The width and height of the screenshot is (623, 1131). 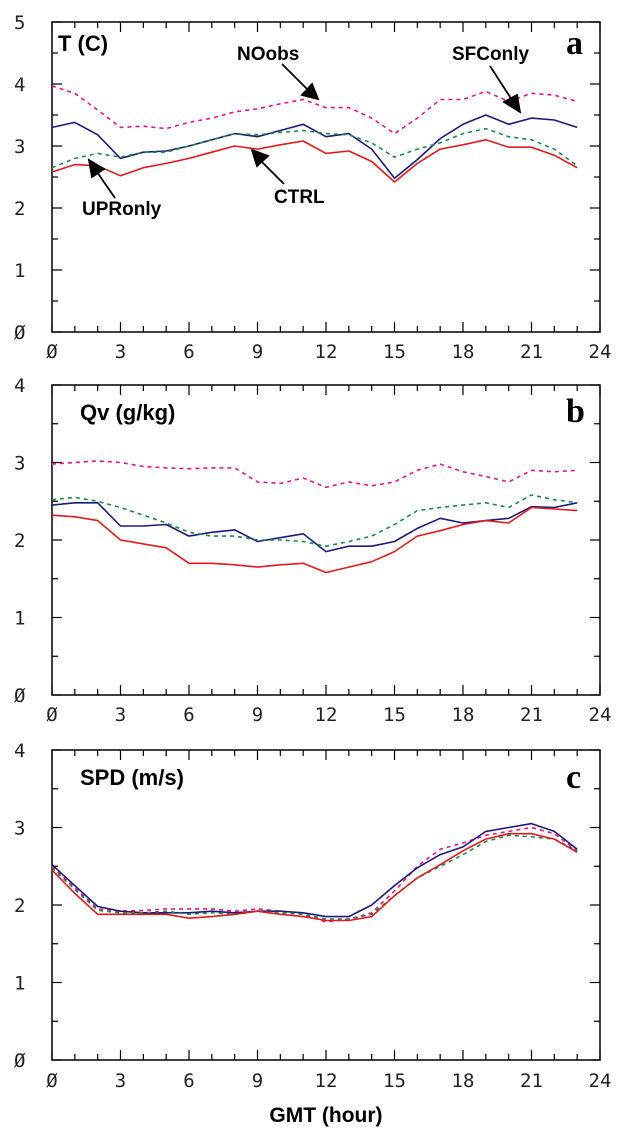 What do you see at coordinates (574, 43) in the screenshot?
I see `panel-a-letter: a` at bounding box center [574, 43].